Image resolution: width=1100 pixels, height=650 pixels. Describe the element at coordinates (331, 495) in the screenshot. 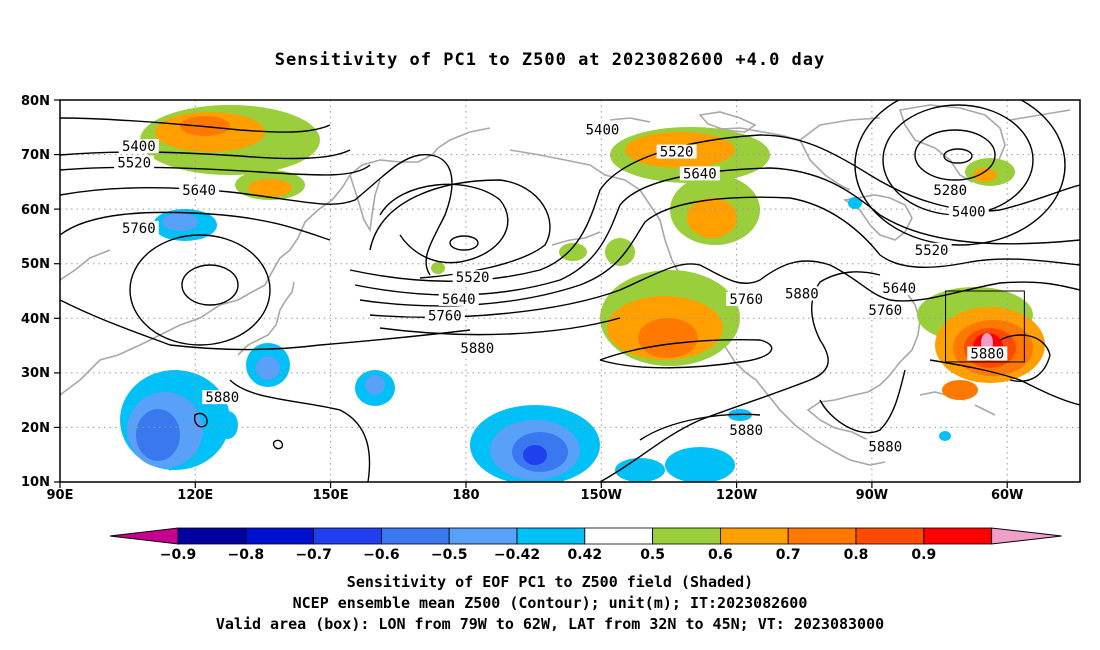

I see `lon-label: 150E` at that location.